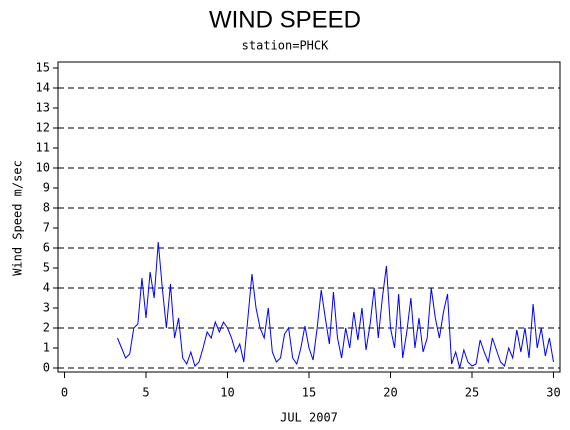 This screenshot has width=570, height=430. What do you see at coordinates (390, 393) in the screenshot?
I see `x-tick-label: 20` at bounding box center [390, 393].